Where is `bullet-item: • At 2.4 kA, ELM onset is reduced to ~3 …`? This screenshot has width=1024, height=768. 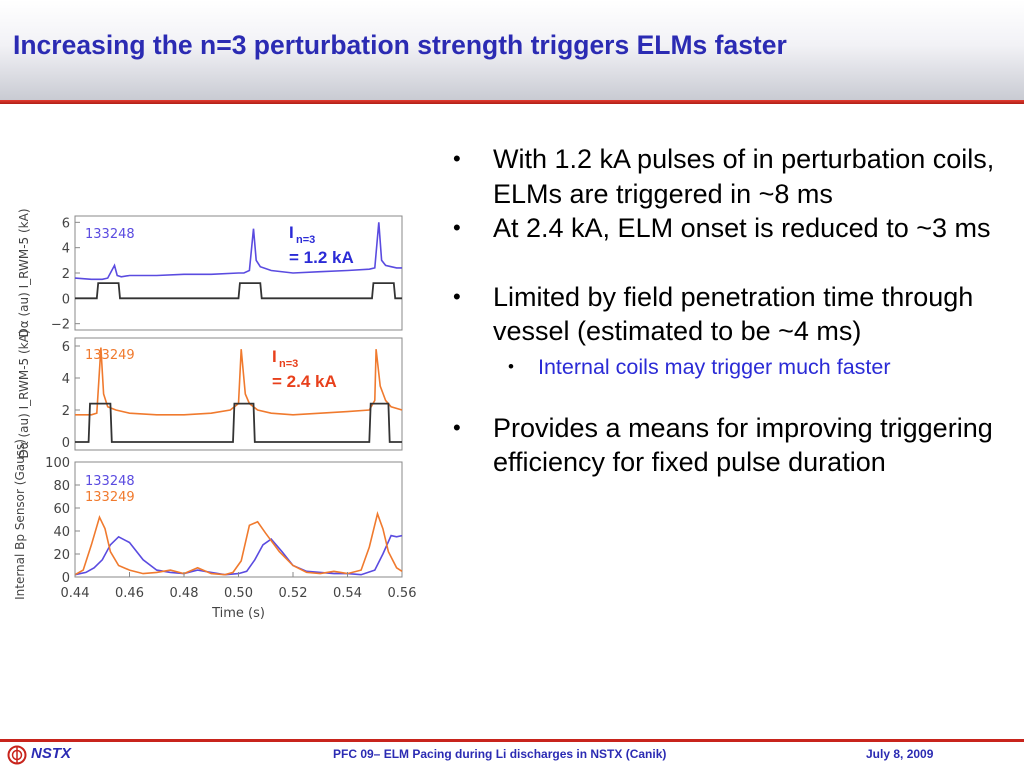
bullet-item: • At 2.4 kA, ELM onset is reduced to ~3 … is located at coordinates (726, 228).